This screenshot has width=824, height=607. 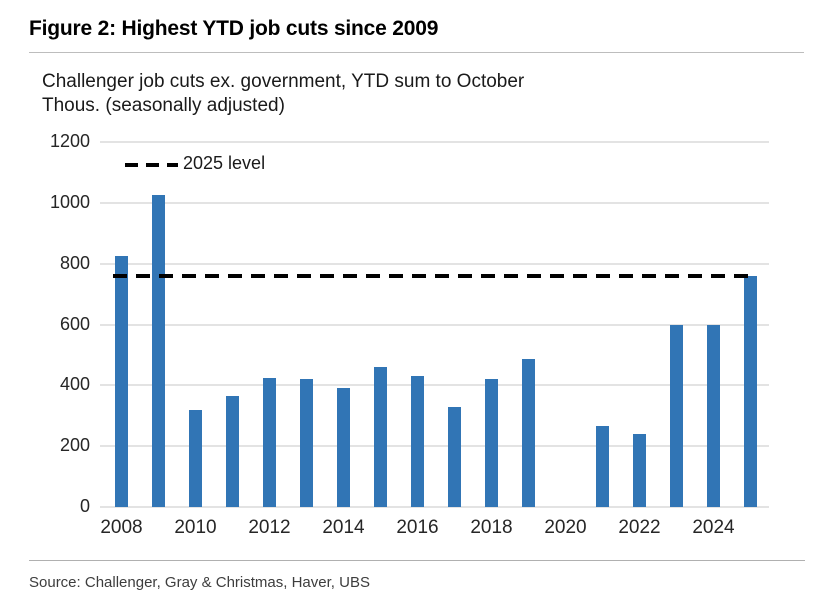 I want to click on bar-2013, so click(x=306, y=443).